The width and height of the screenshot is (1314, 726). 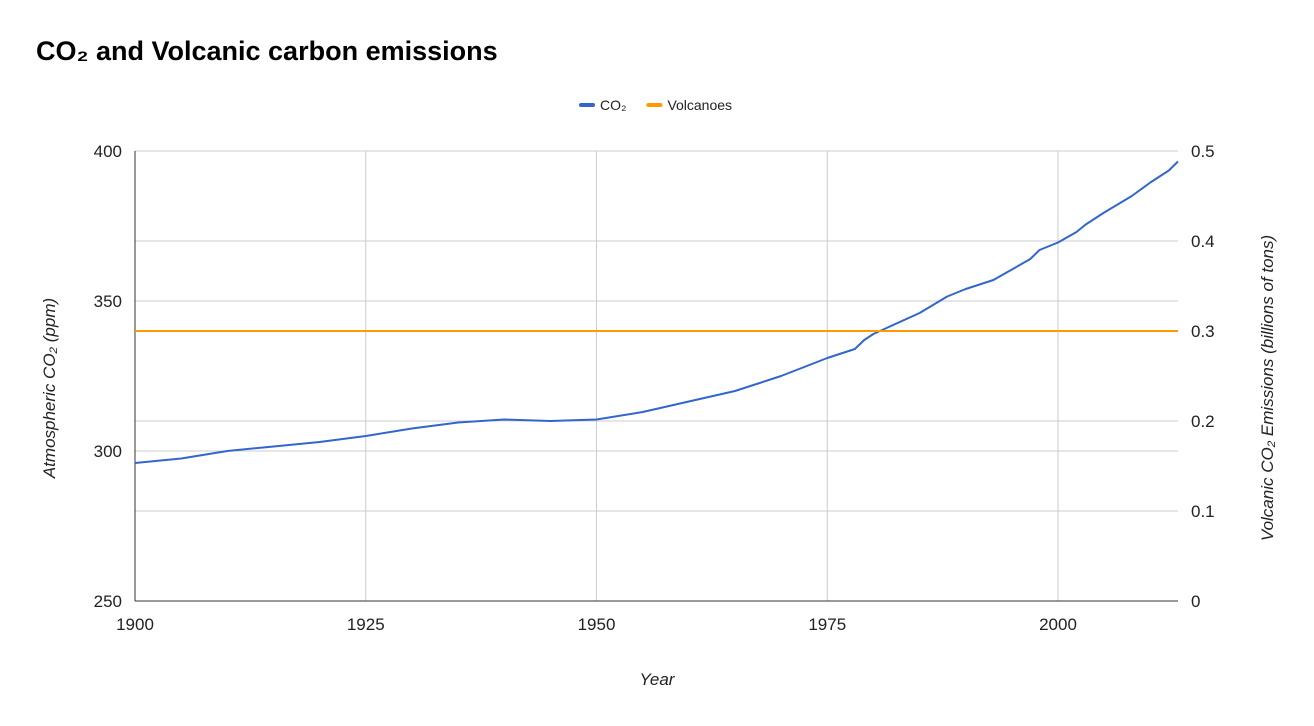 What do you see at coordinates (108, 151) in the screenshot?
I see `y-left-tick-label: 400` at bounding box center [108, 151].